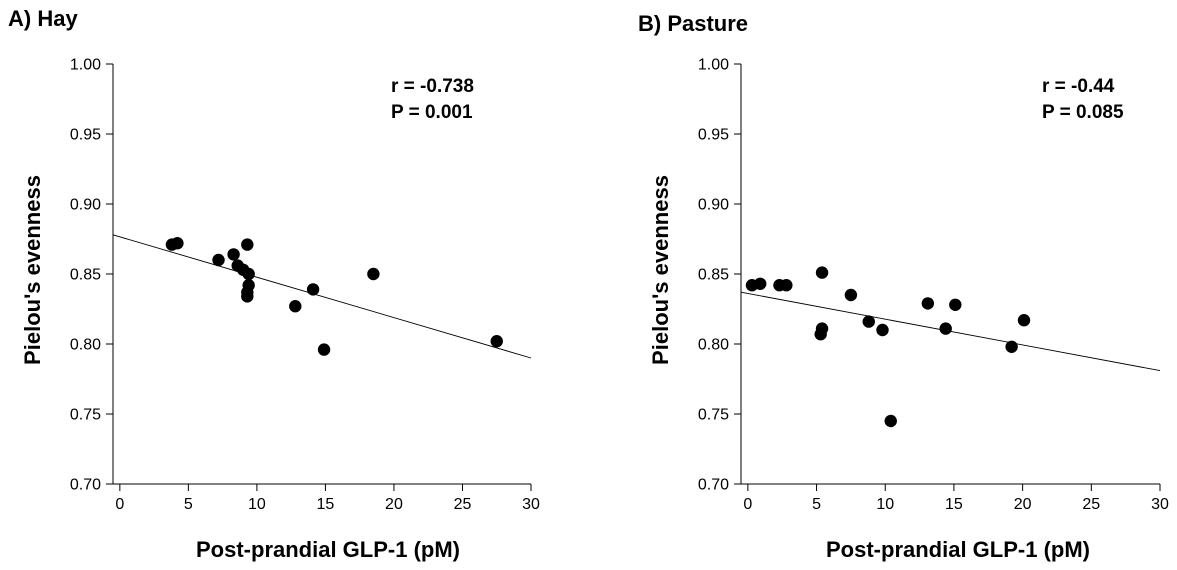 This screenshot has width=1177, height=570. Describe the element at coordinates (432, 112) in the screenshot. I see `p-annotation: P = 0.001` at that location.